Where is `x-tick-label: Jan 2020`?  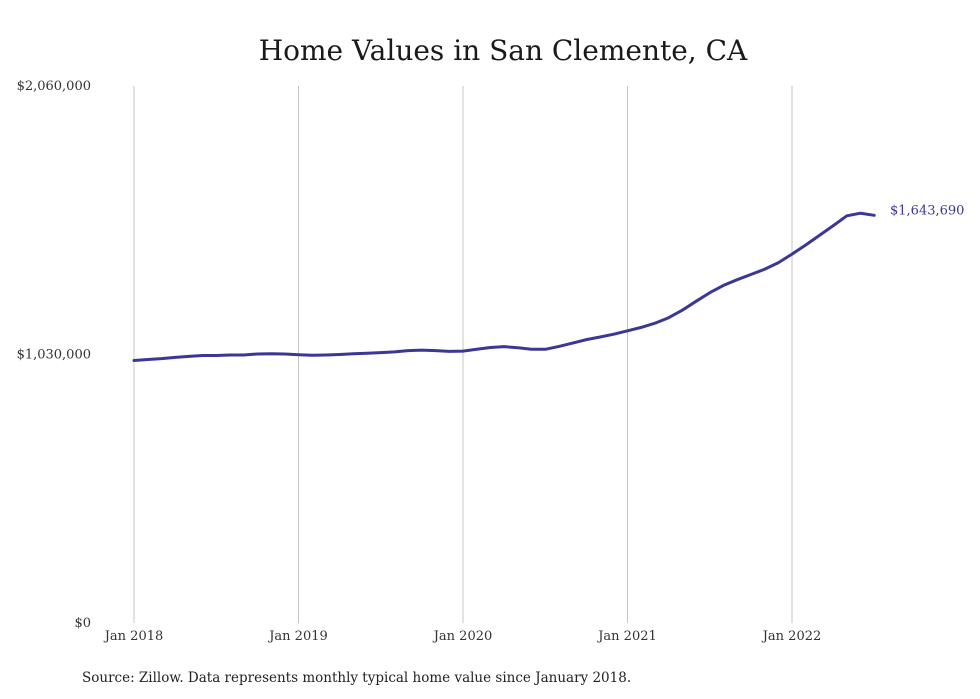
x-tick-label: Jan 2020 is located at coordinates (462, 636).